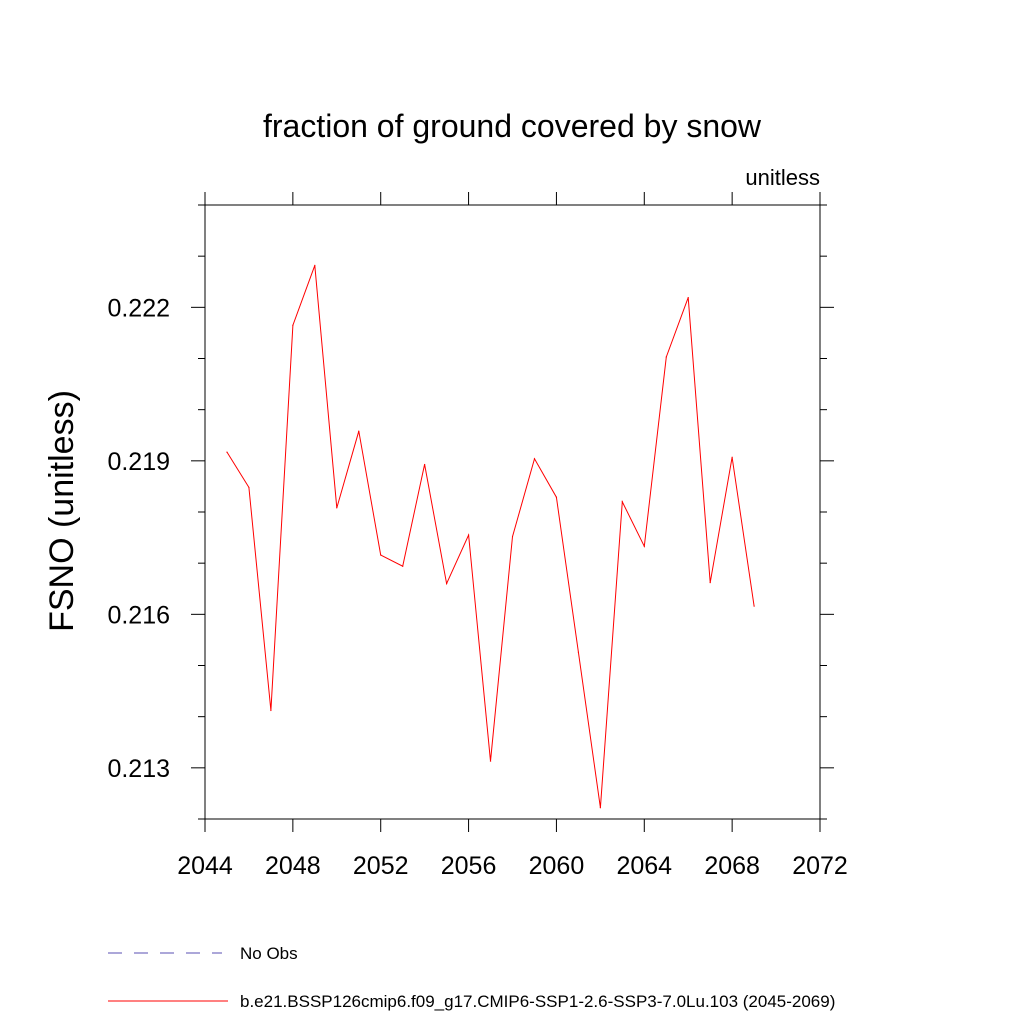 This screenshot has width=1024, height=1024. What do you see at coordinates (512, 866) in the screenshot?
I see `x-tick-labels: 2044 2048 2052 2056 2060 2064 2068 2072` at bounding box center [512, 866].